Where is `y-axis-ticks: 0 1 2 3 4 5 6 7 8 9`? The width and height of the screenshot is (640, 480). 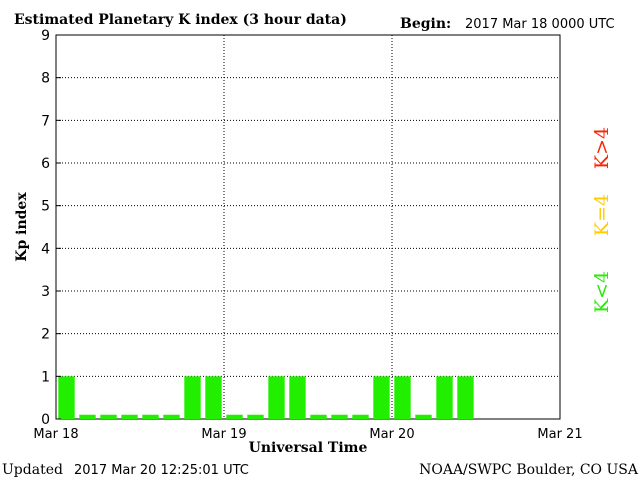
y-axis-ticks: 0 1 2 3 4 5 6 7 8 9 is located at coordinates (51, 228).